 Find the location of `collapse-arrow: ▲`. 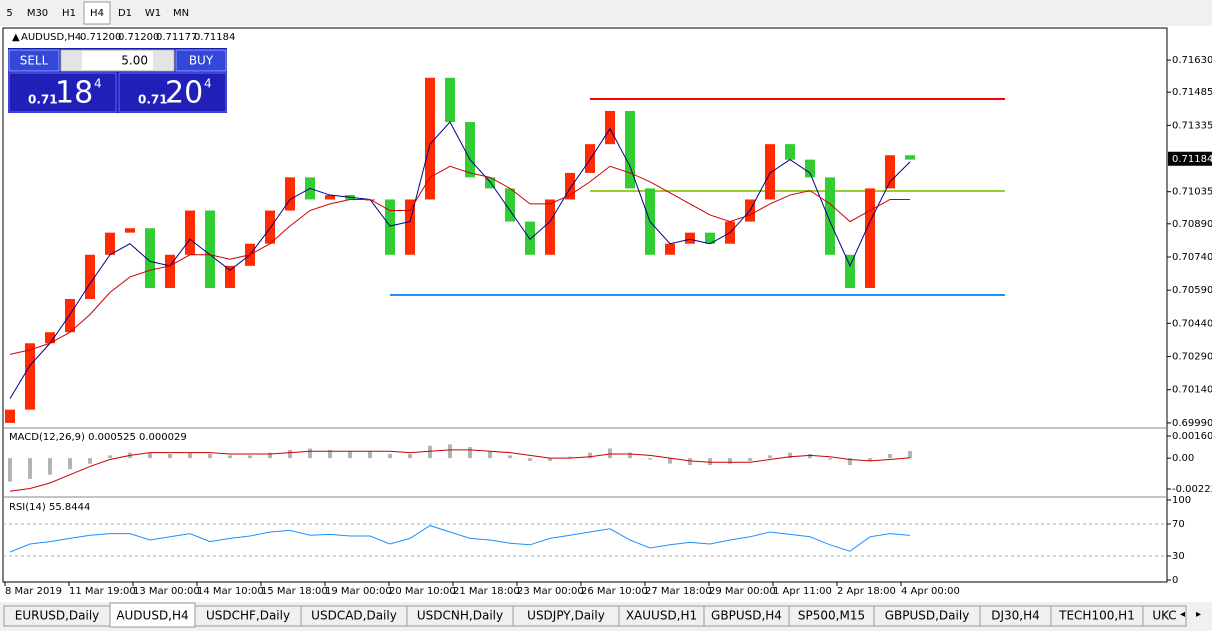

collapse-arrow: ▲ is located at coordinates (16, 37).